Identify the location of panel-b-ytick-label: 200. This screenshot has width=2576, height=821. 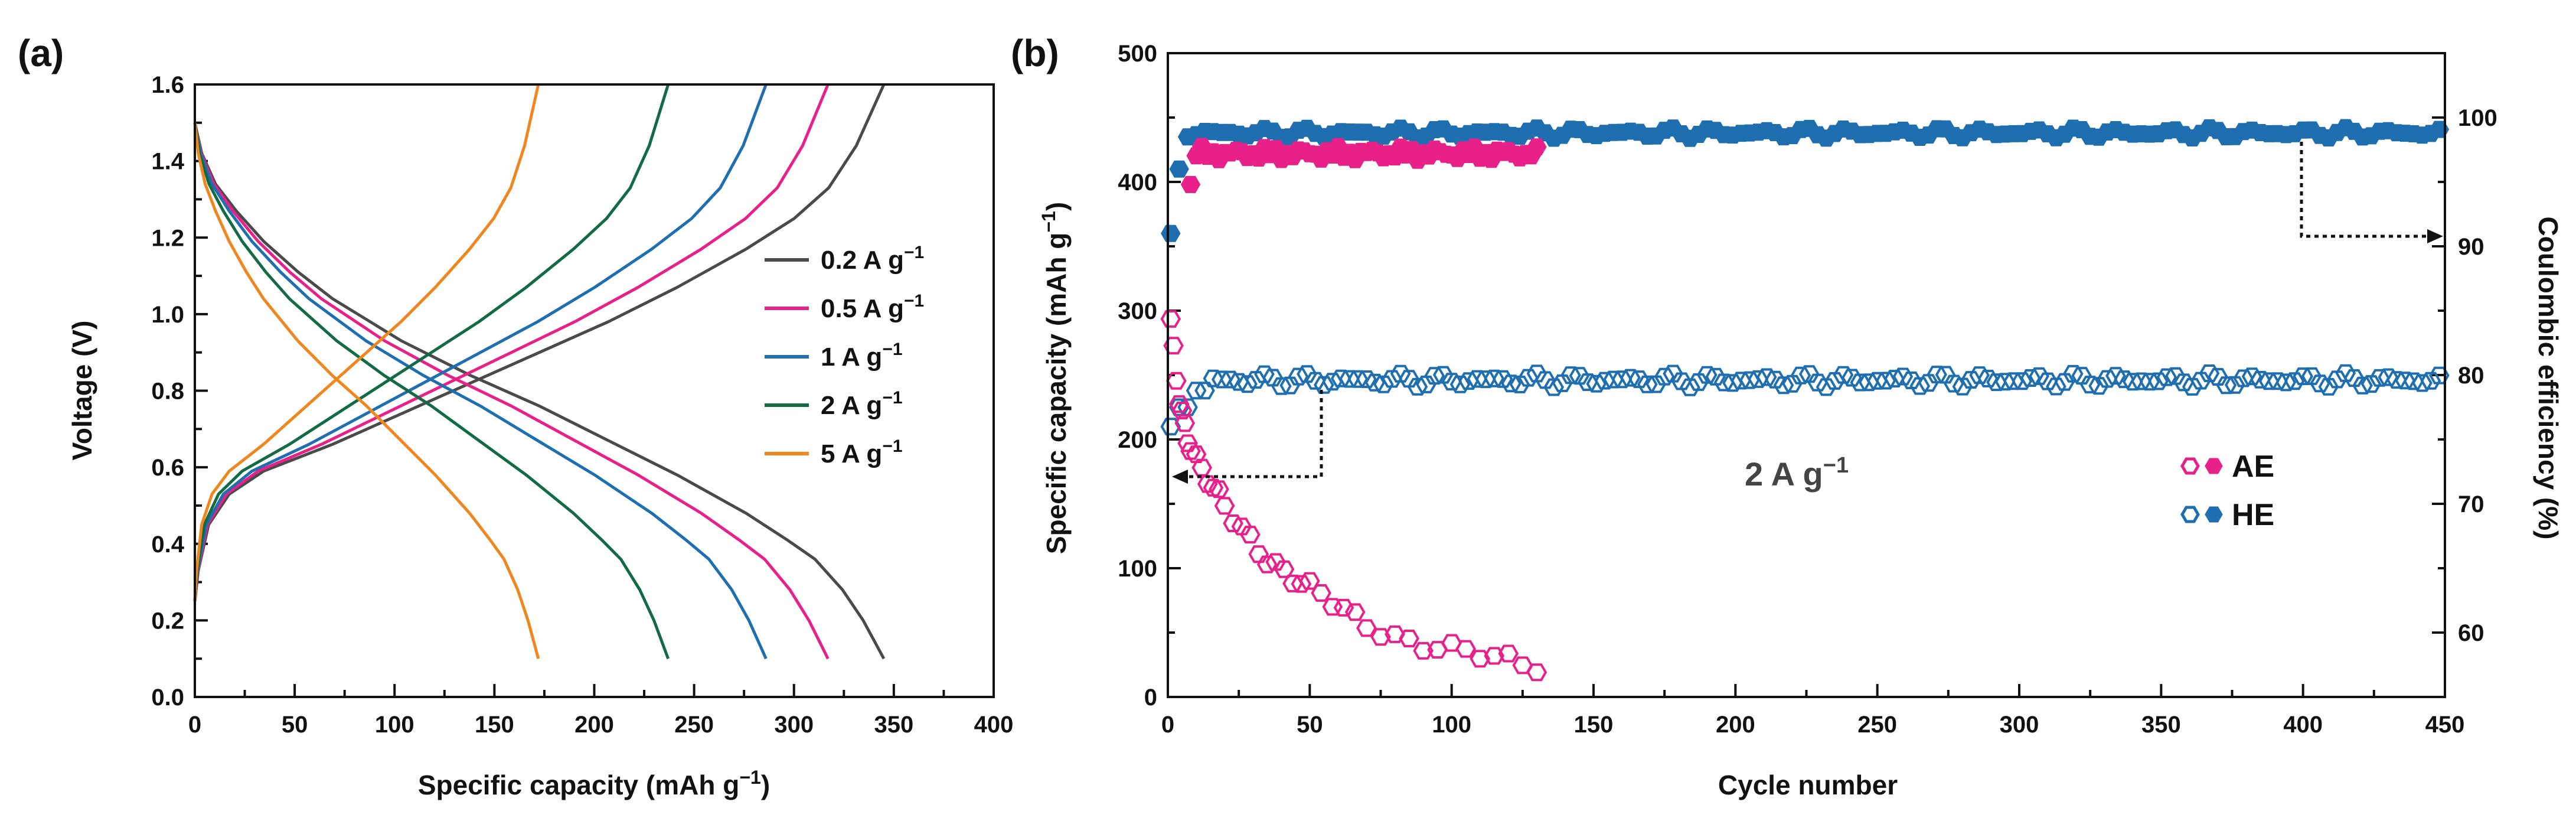
(1137, 440).